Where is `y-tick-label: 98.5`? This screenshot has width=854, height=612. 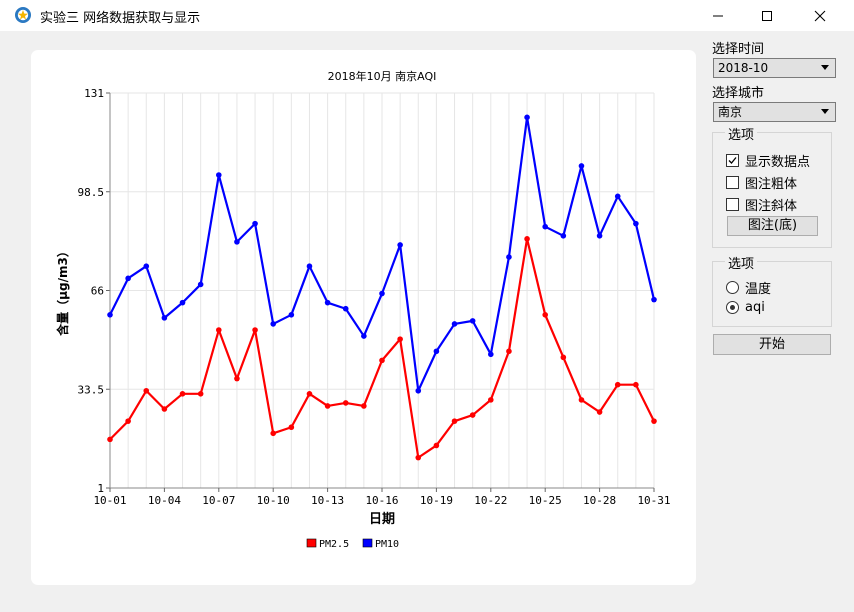
y-tick-label: 98.5 is located at coordinates (91, 192).